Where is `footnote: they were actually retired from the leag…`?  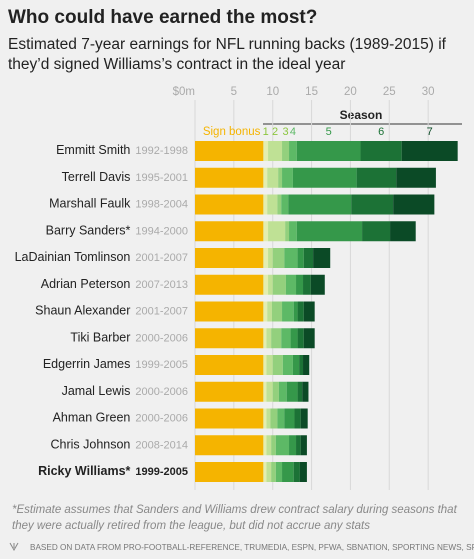
footnote: they were actually retired from the leag… is located at coordinates (191, 526).